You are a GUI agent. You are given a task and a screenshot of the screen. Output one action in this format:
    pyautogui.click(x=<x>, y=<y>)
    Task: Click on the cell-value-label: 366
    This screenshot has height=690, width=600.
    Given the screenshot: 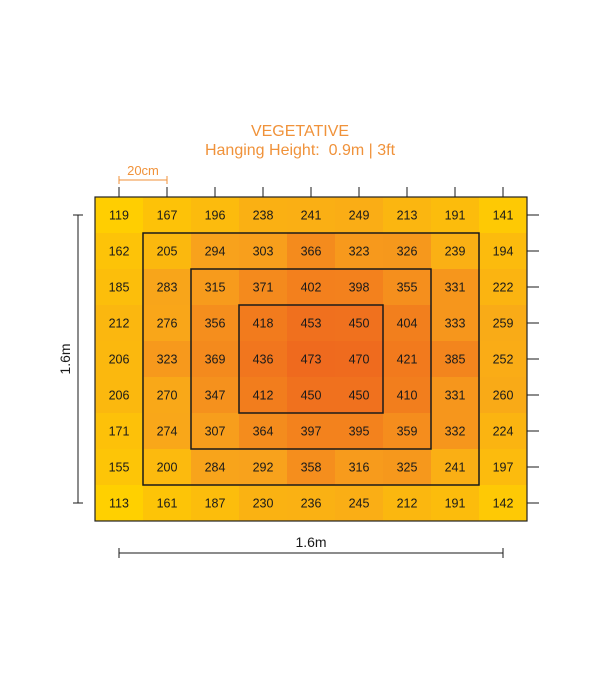 What is the action you would take?
    pyautogui.click(x=311, y=252)
    